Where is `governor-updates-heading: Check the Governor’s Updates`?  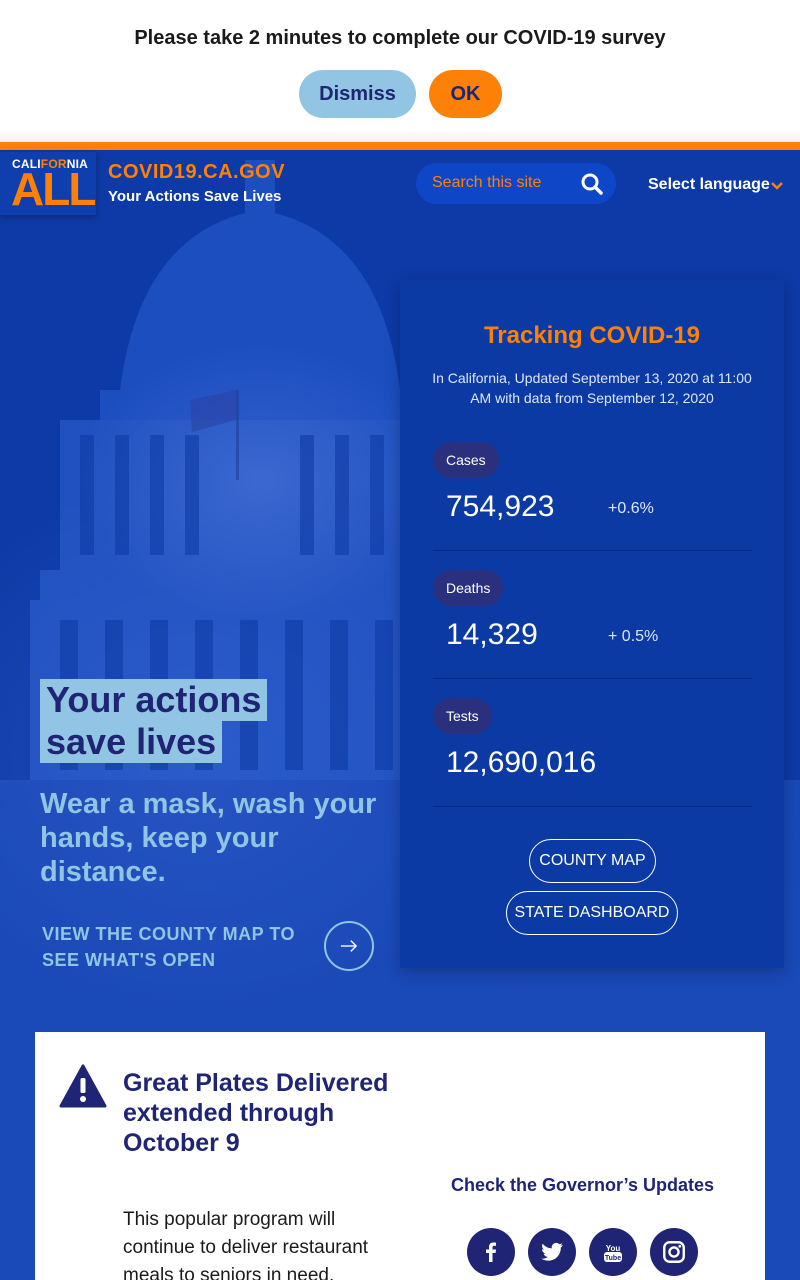 governor-updates-heading: Check the Governor’s Updates is located at coordinates (582, 1185).